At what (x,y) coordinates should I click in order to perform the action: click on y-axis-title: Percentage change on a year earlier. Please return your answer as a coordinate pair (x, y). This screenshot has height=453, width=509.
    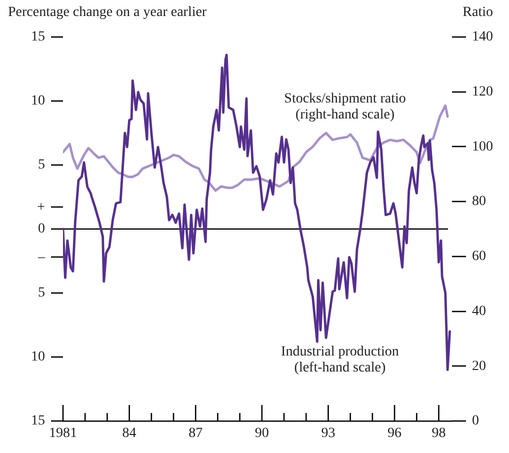
    Looking at the image, I should click on (107, 12).